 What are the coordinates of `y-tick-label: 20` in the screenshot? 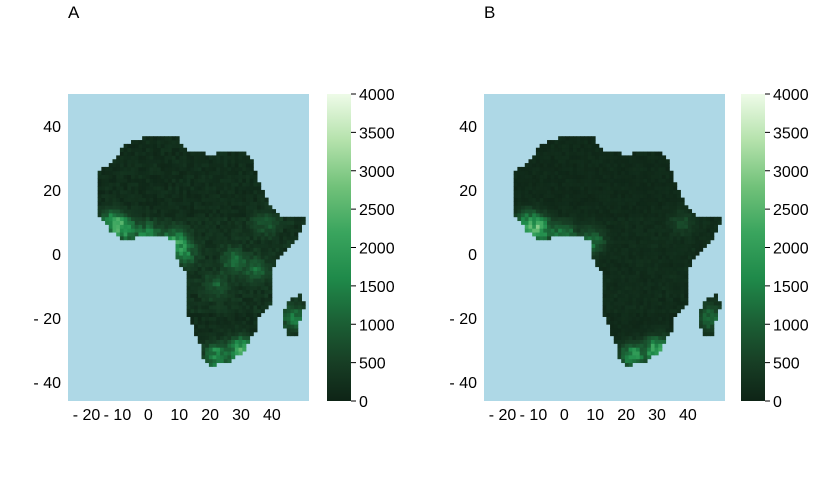 It's located at (468, 191).